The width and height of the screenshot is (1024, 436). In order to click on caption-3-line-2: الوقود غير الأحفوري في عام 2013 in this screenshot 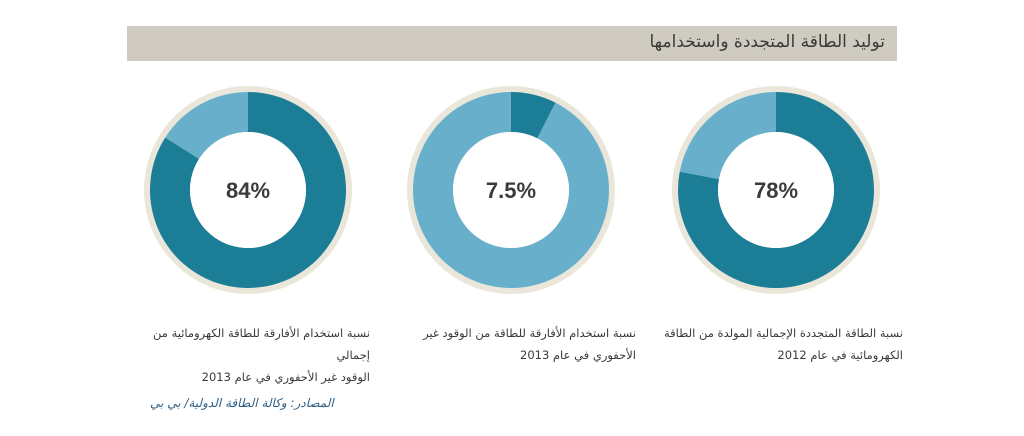, I will do `click(285, 377)`.